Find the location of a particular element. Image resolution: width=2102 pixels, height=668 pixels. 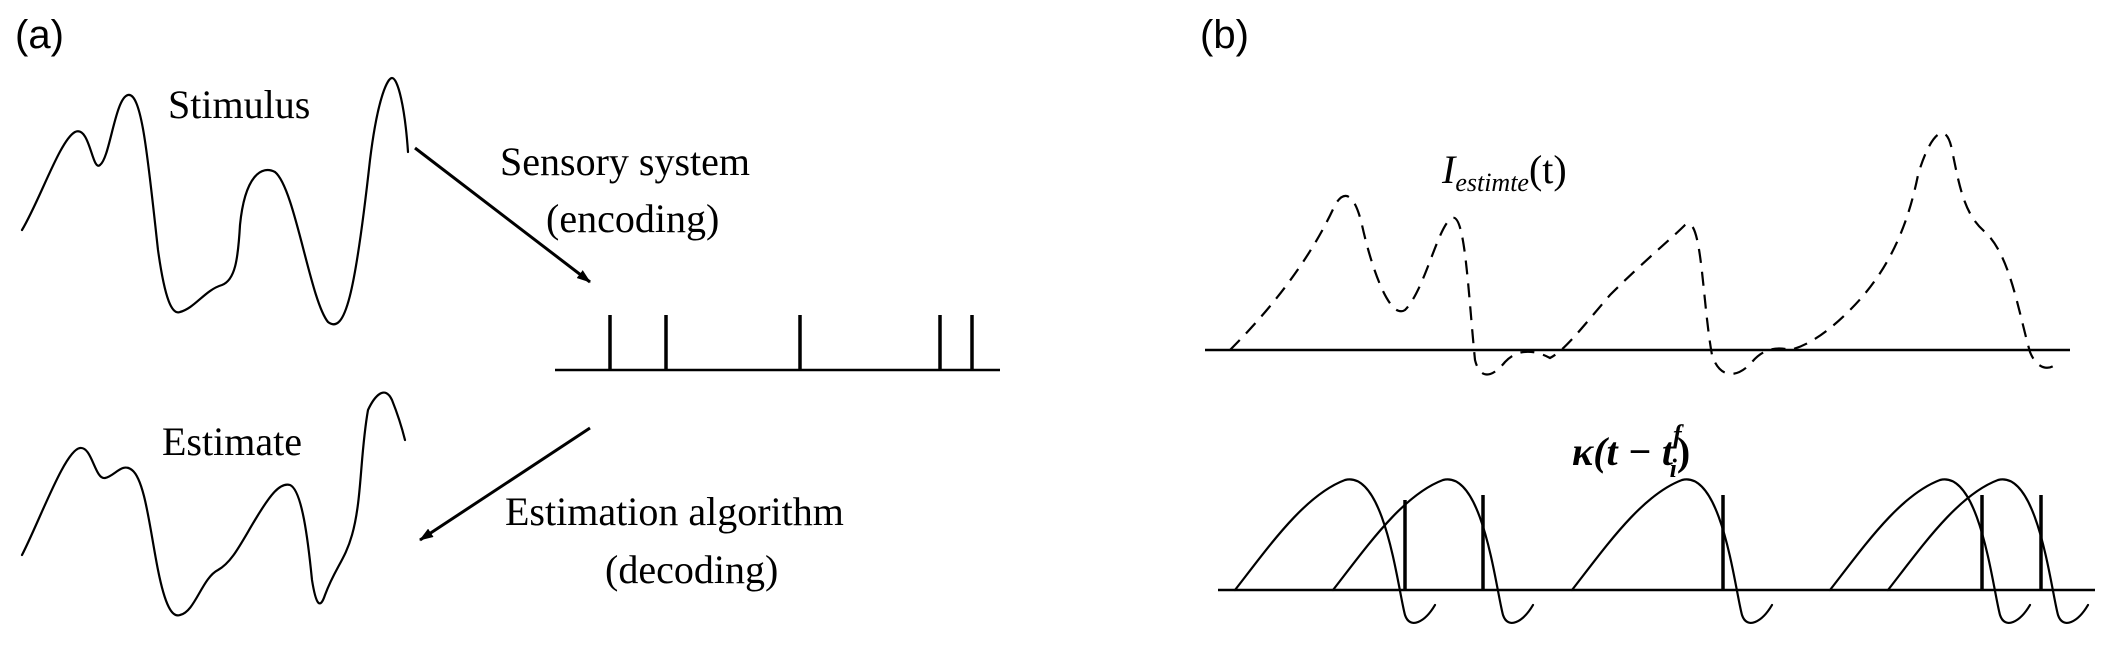

decoding-label-line1: Estimation algorithm is located at coordinates (674, 511).